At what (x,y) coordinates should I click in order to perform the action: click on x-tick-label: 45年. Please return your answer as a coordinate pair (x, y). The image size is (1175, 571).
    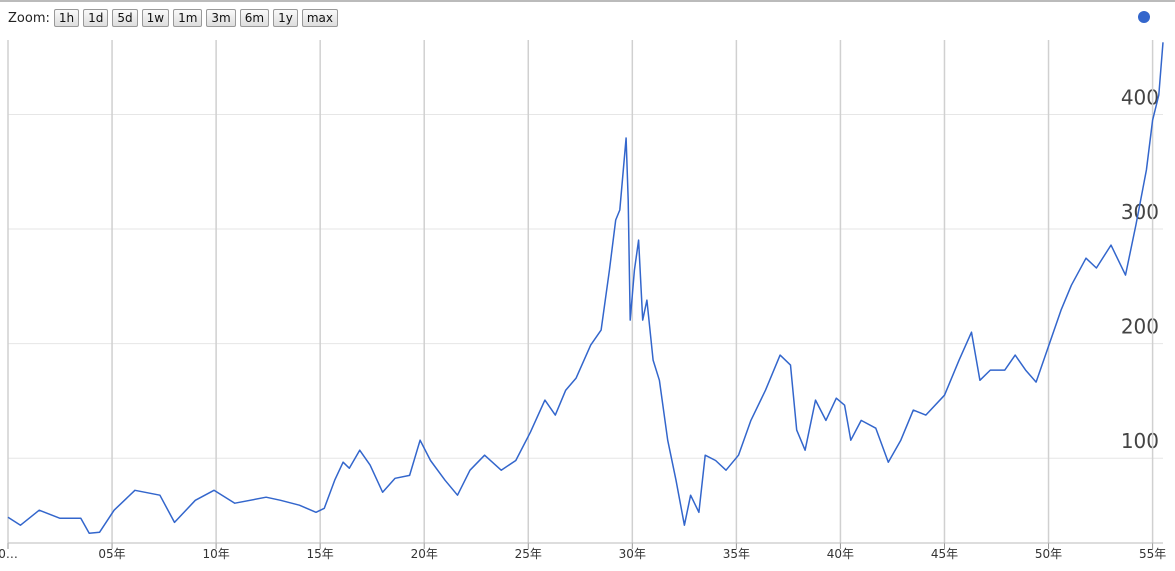
    Looking at the image, I should click on (944, 554).